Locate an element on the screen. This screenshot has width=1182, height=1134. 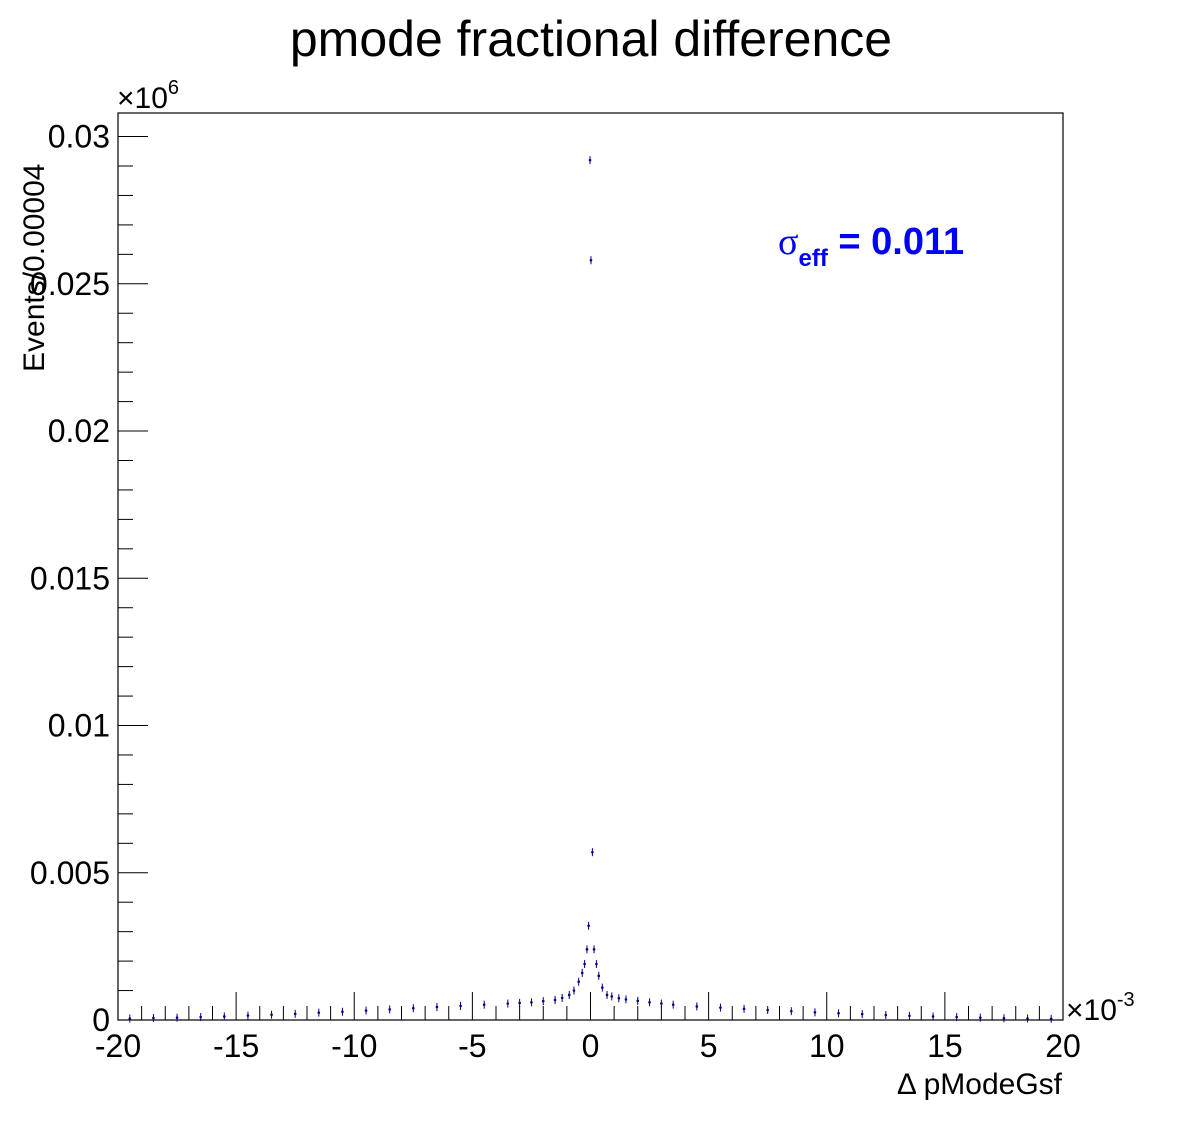
y-tick-label: 0.01 is located at coordinates (79, 726).